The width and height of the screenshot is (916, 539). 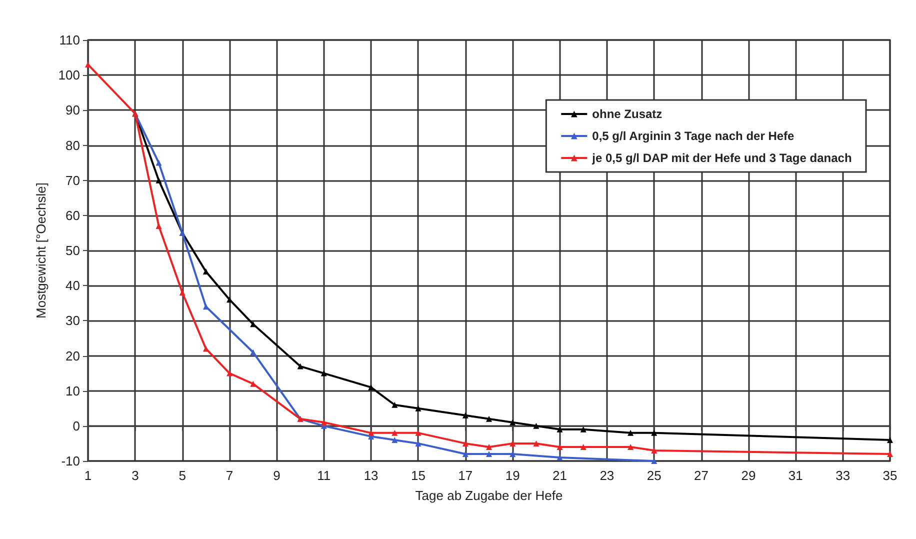 What do you see at coordinates (69, 75) in the screenshot?
I see `y-tick-label: 100` at bounding box center [69, 75].